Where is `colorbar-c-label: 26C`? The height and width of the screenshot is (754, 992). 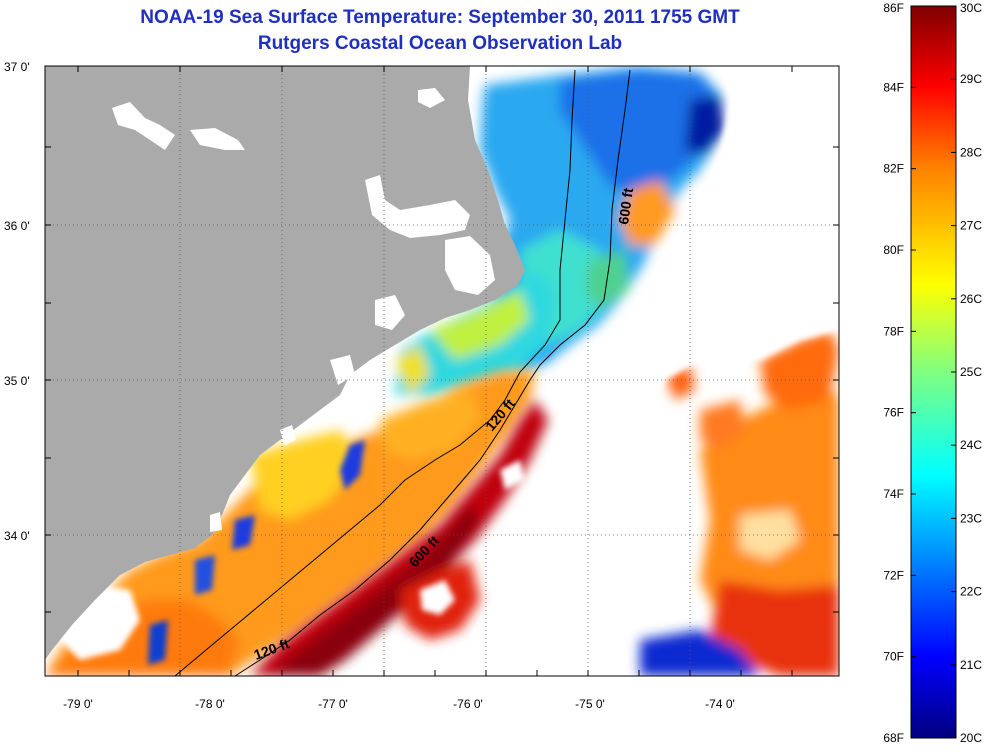 colorbar-c-label: 26C is located at coordinates (971, 299).